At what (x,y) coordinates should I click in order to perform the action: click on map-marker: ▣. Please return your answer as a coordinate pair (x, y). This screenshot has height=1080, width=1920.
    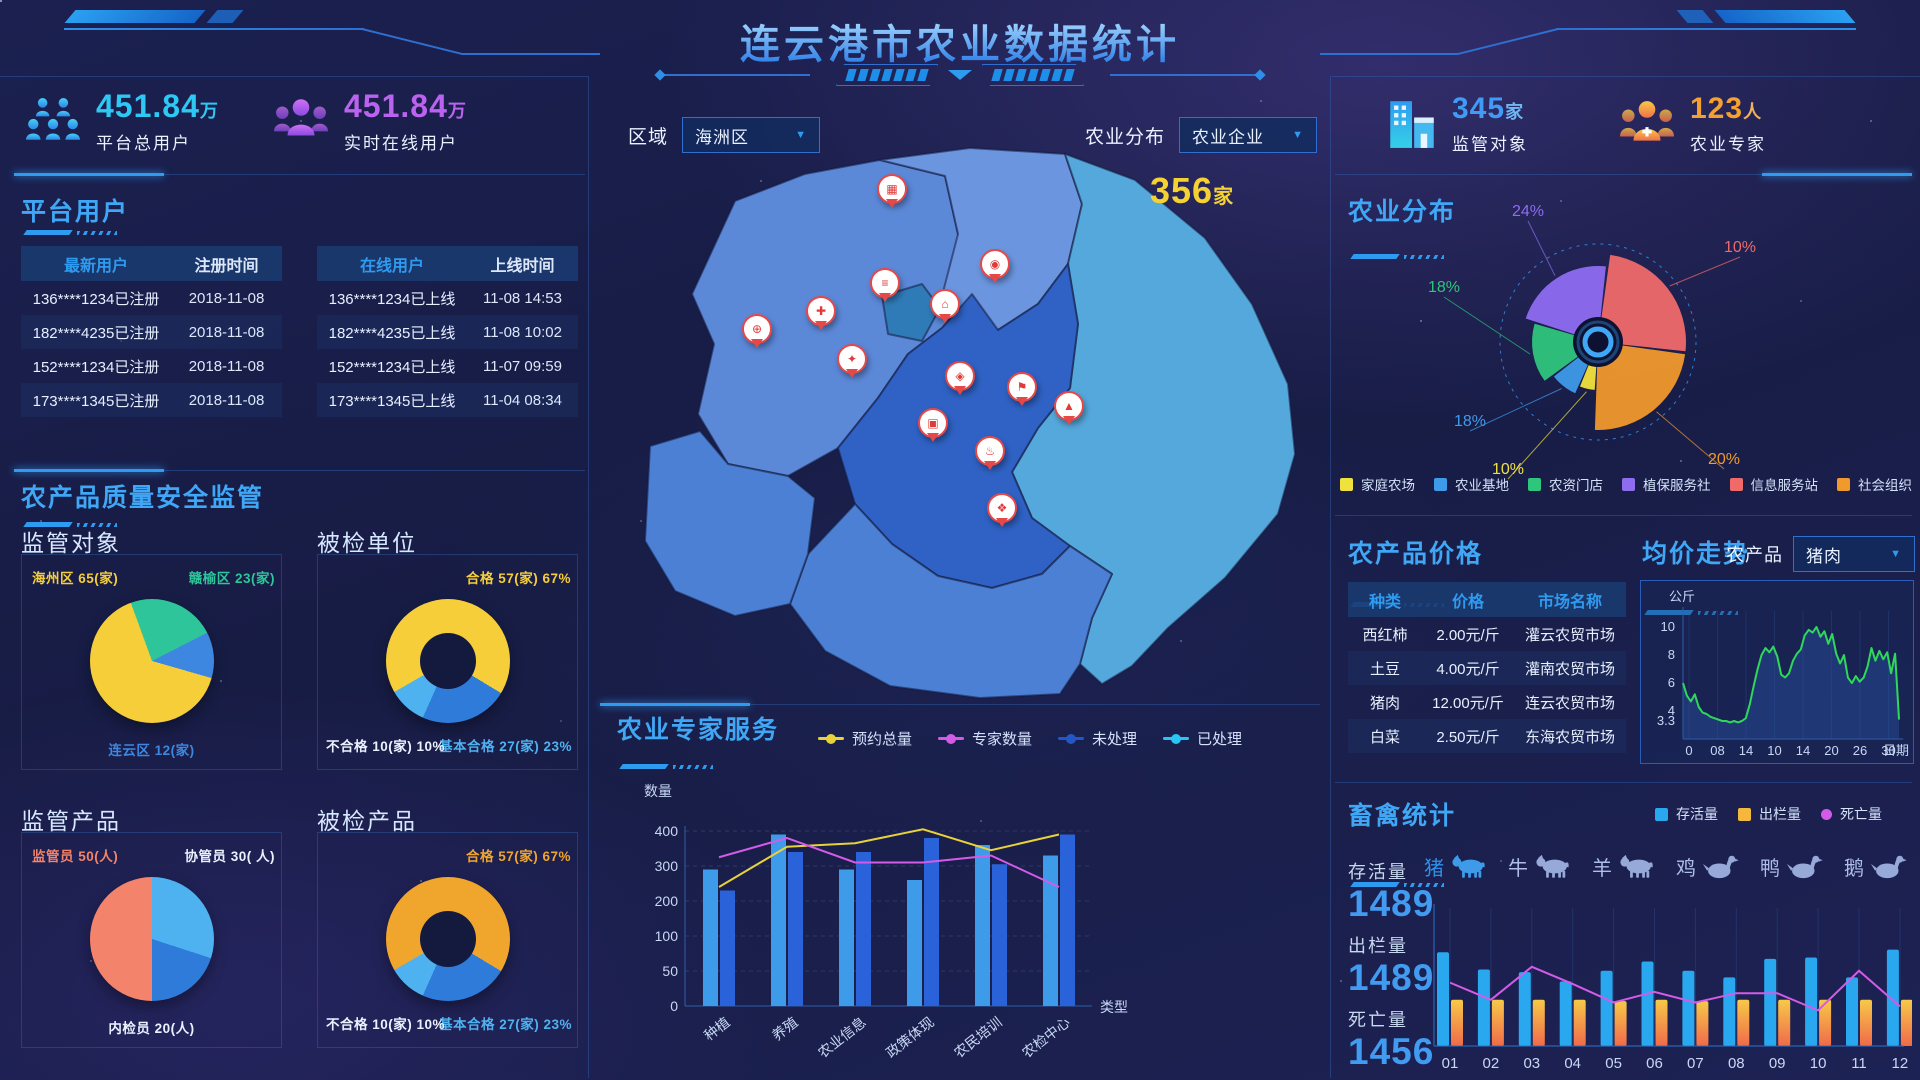
    Looking at the image, I should click on (933, 423).